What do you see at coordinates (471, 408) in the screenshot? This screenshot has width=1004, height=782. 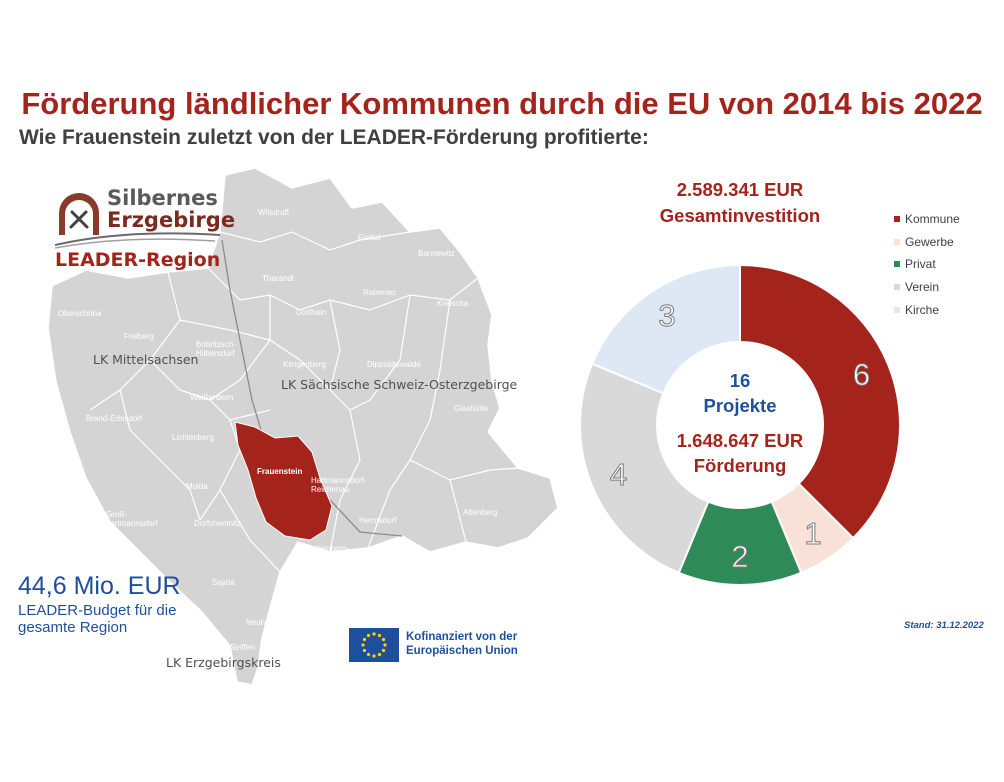 I see `town-label: Glashütte` at bounding box center [471, 408].